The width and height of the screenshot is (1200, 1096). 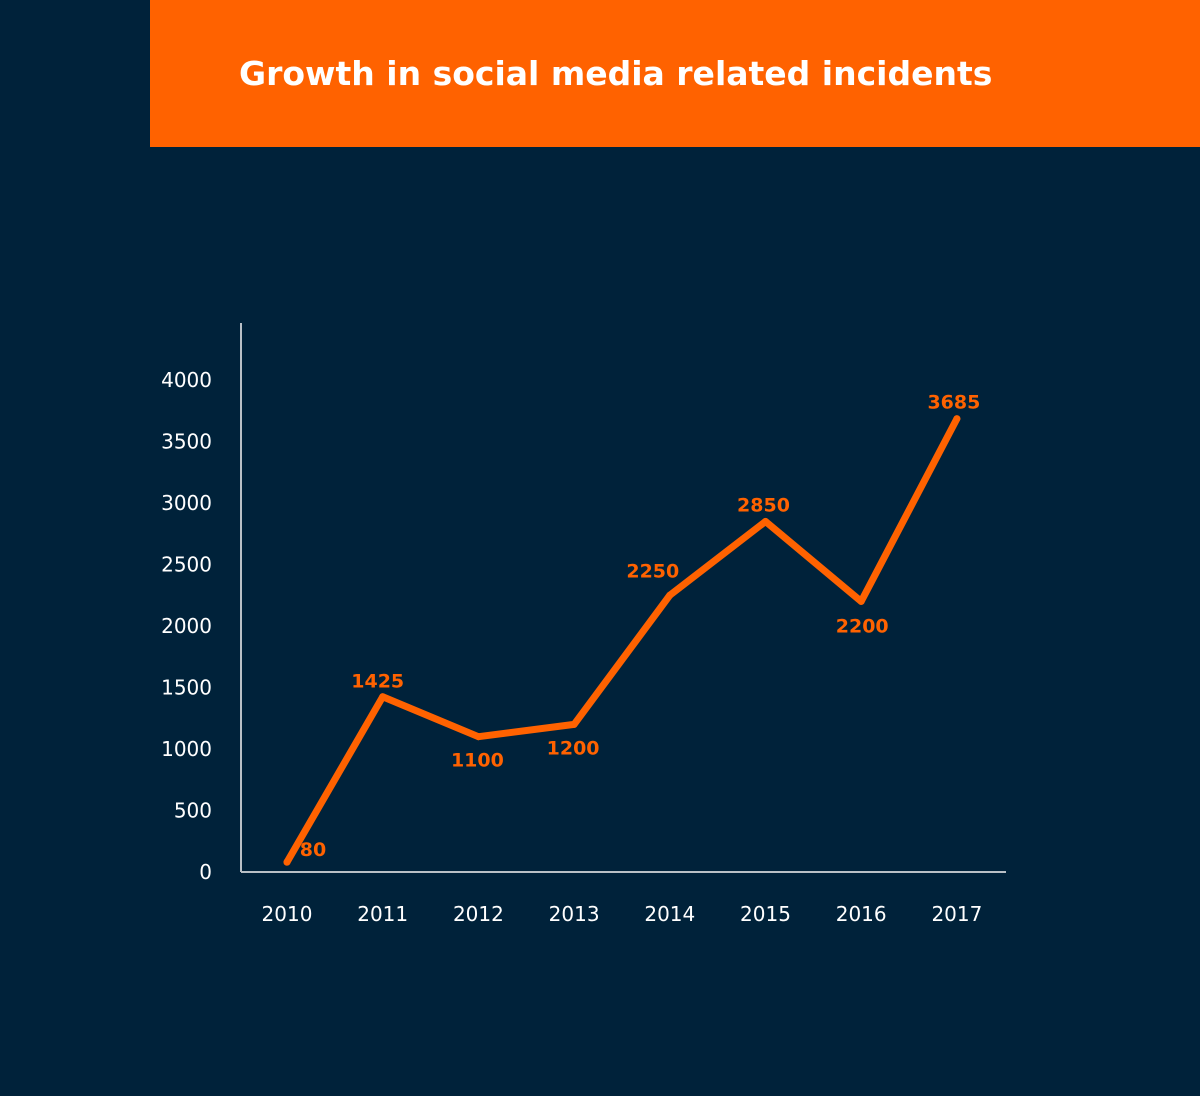 I want to click on data-label: 2200, so click(x=862, y=626).